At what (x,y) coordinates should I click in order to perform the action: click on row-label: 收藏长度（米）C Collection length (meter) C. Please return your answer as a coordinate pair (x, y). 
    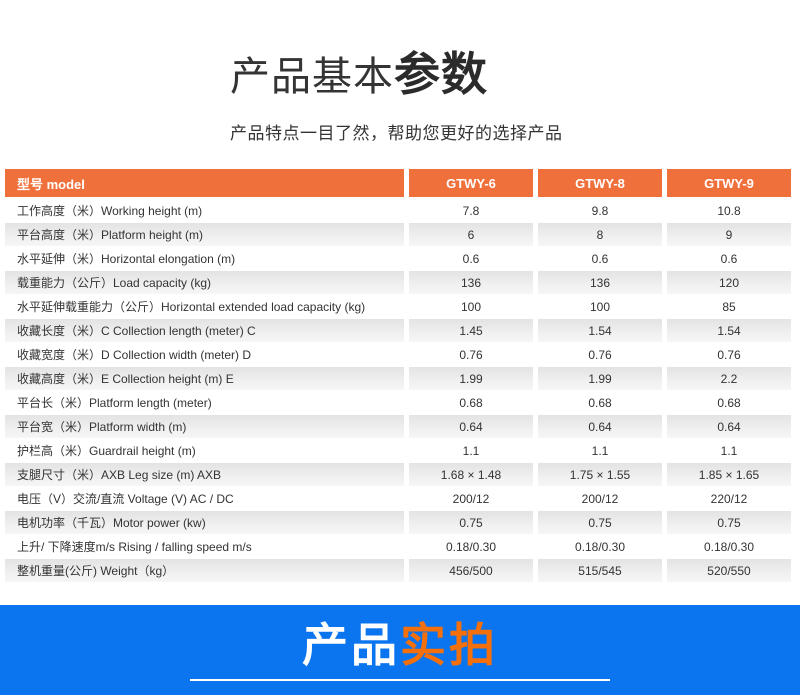
    Looking at the image, I should click on (204, 330).